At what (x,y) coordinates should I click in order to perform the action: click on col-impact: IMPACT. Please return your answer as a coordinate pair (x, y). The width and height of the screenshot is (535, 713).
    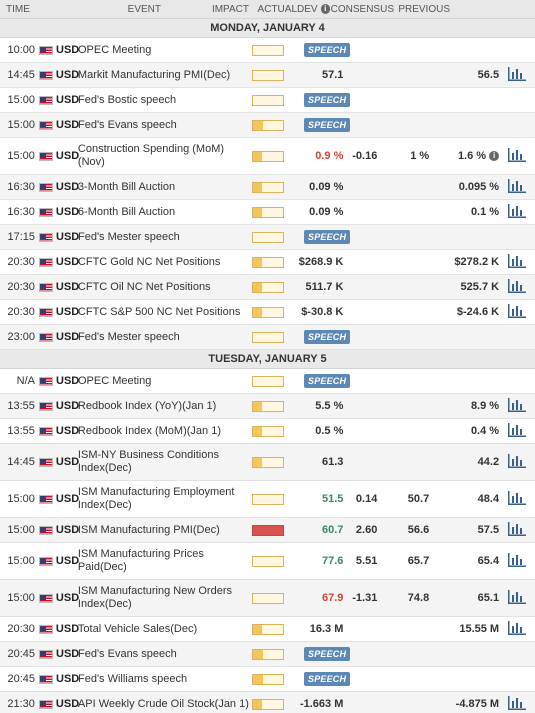
    Looking at the image, I should click on (230, 9).